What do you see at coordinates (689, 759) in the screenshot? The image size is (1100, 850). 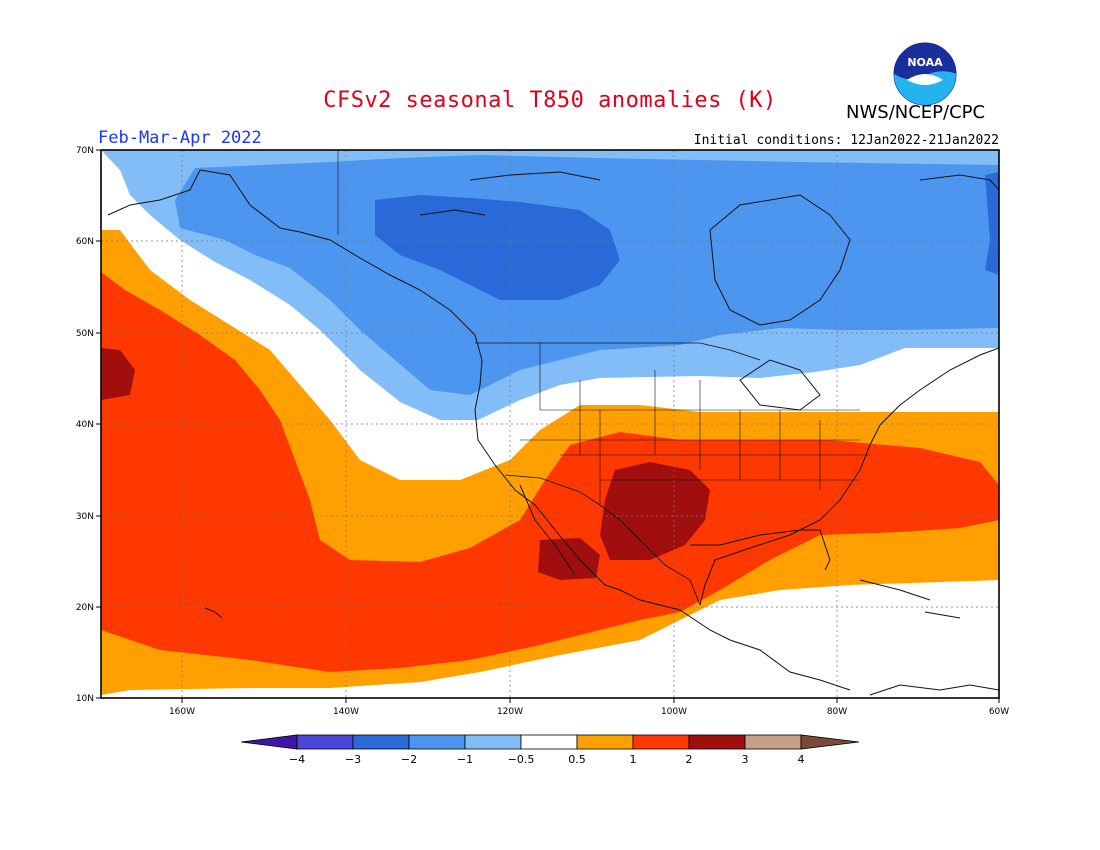 I see `colorbar-label: 2` at bounding box center [689, 759].